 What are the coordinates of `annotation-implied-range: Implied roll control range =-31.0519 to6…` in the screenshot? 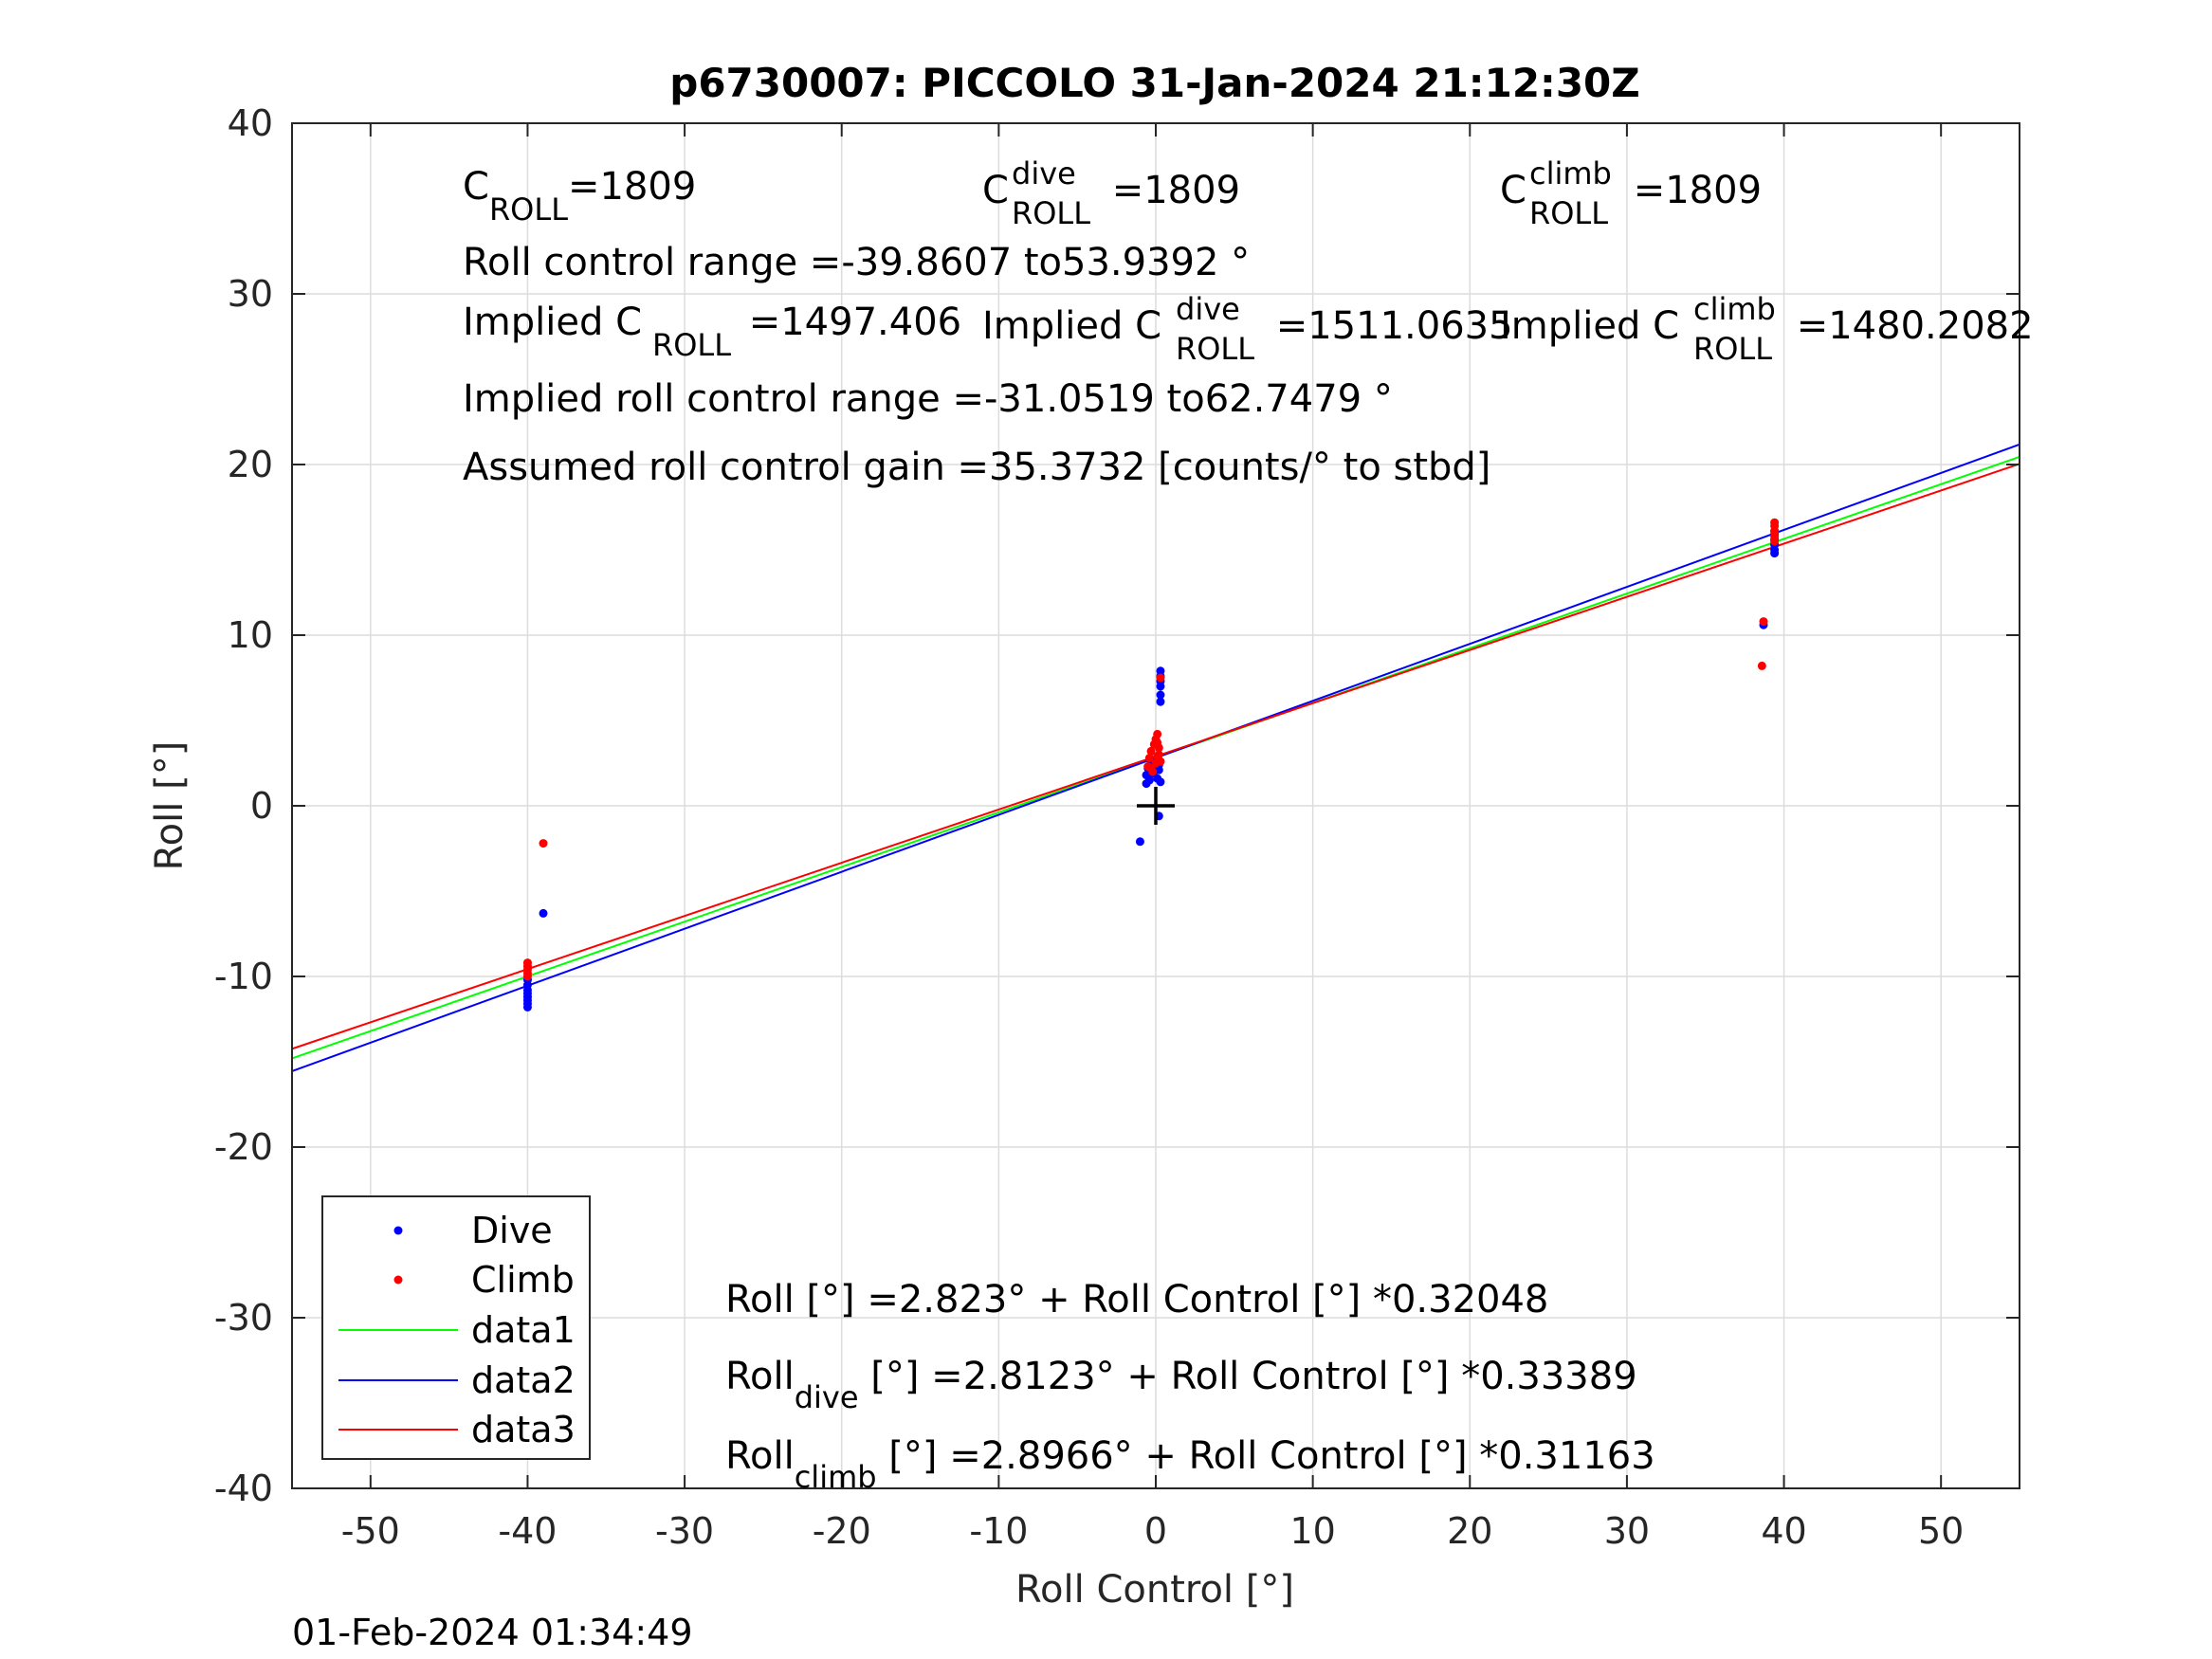 It's located at (928, 399).